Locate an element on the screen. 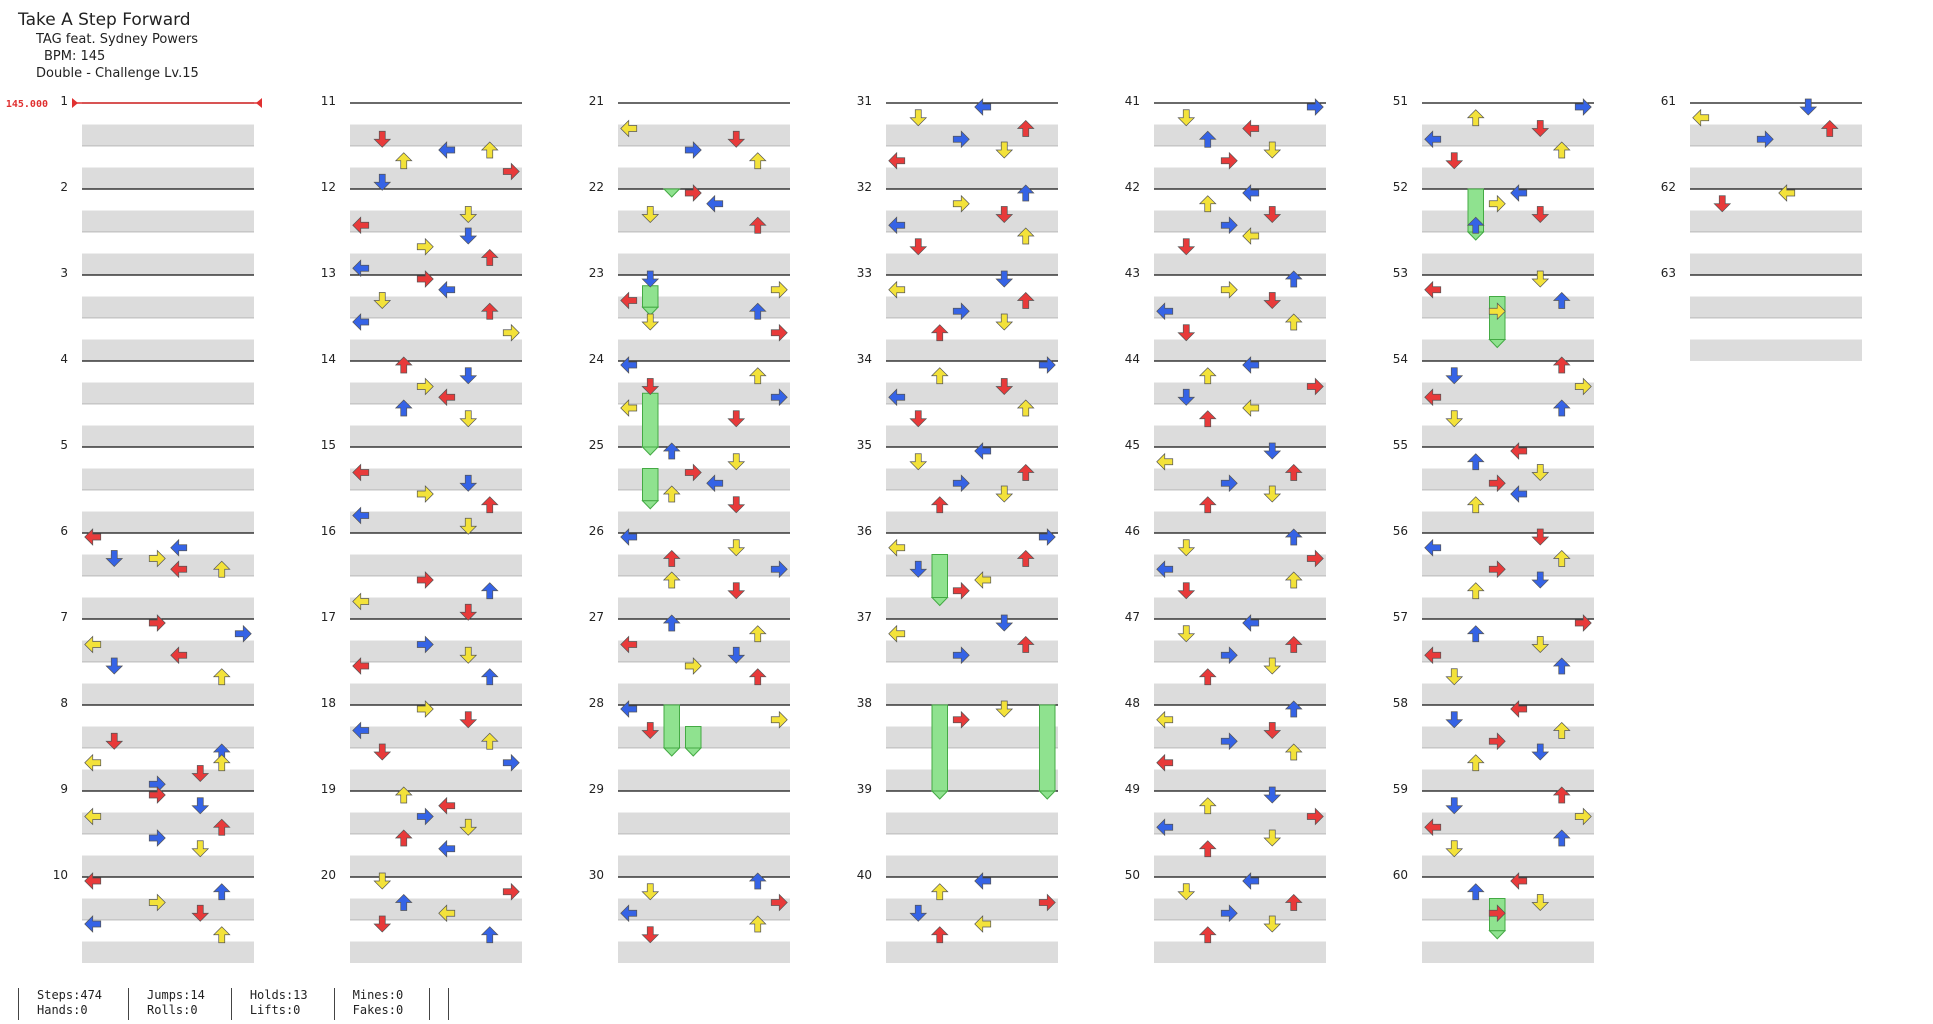 Image resolution: width=1933 pixels, height=1024 pixels. measure-number: 58 is located at coordinates (1400, 703).